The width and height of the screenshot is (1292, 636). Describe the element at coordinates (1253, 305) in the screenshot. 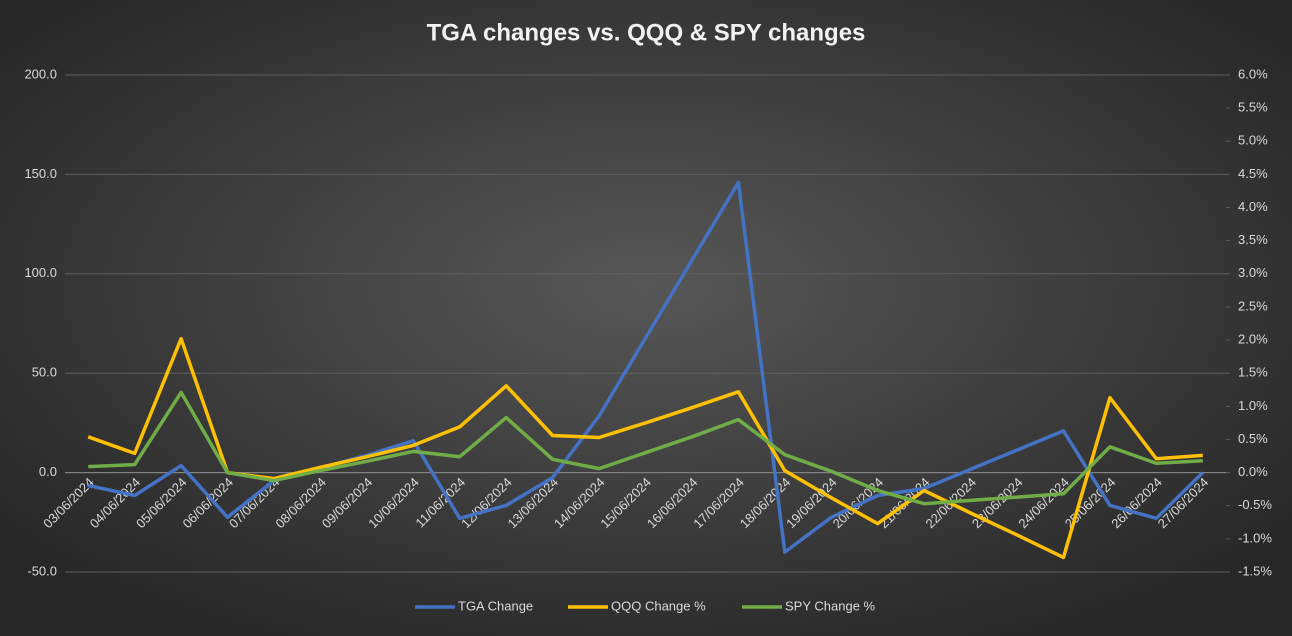

I see `y2-tick-label: 2.5%` at that location.